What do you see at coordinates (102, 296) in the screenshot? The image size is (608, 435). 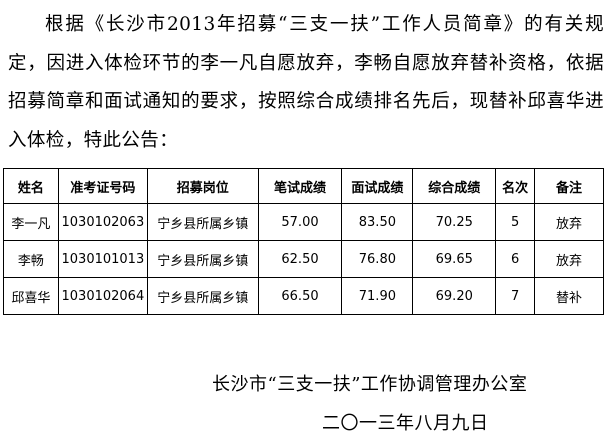 I see `table-cell: 1030102064` at bounding box center [102, 296].